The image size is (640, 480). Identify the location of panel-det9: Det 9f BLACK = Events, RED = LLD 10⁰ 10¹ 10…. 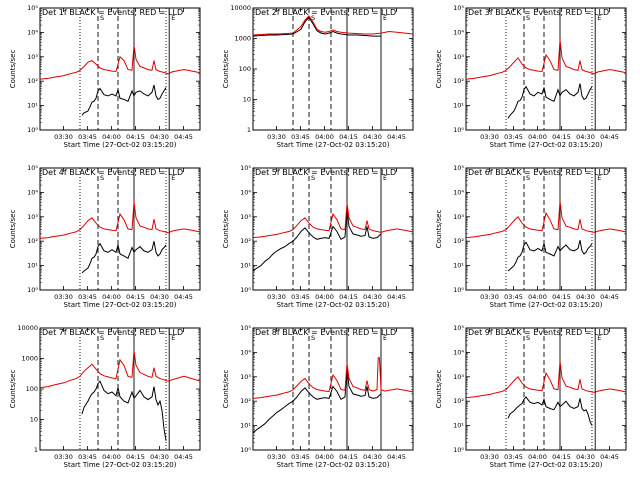
(531, 396).